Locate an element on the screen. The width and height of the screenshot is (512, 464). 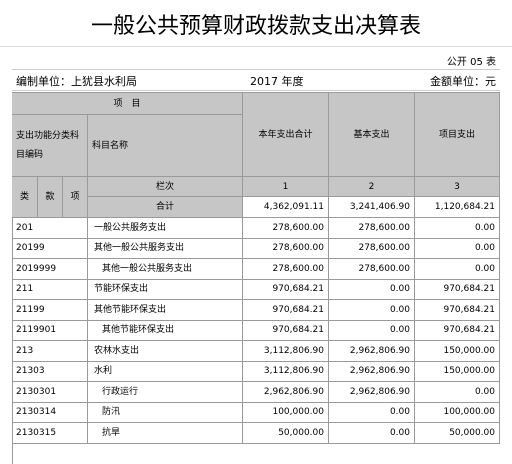
col-number: 2 is located at coordinates (372, 187).